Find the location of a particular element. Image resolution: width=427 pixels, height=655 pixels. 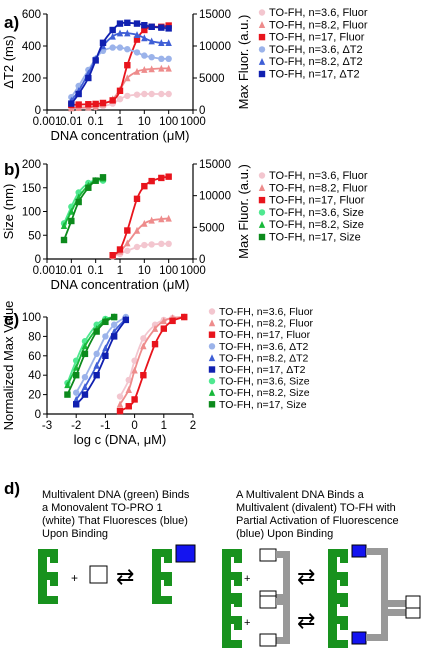

plus-sign-right-bottom: + is located at coordinates (247, 623).